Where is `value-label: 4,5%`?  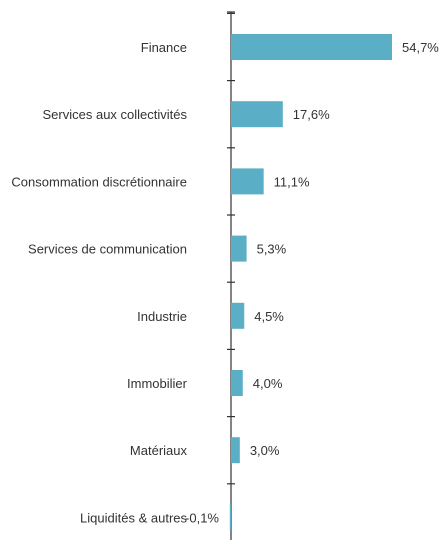 value-label: 4,5% is located at coordinates (269, 316).